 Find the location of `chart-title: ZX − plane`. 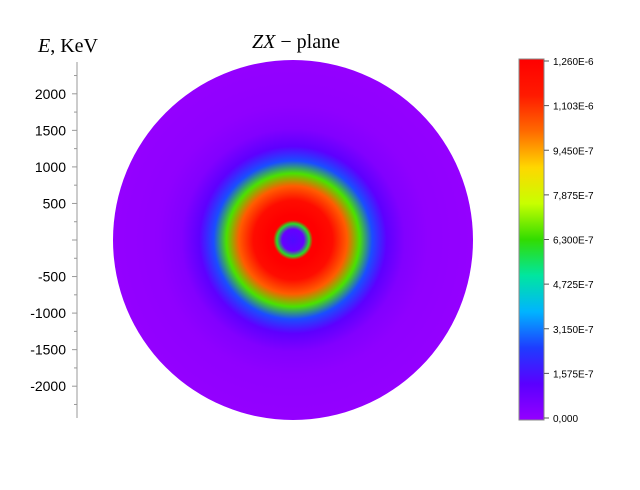

chart-title: ZX − plane is located at coordinates (296, 42).